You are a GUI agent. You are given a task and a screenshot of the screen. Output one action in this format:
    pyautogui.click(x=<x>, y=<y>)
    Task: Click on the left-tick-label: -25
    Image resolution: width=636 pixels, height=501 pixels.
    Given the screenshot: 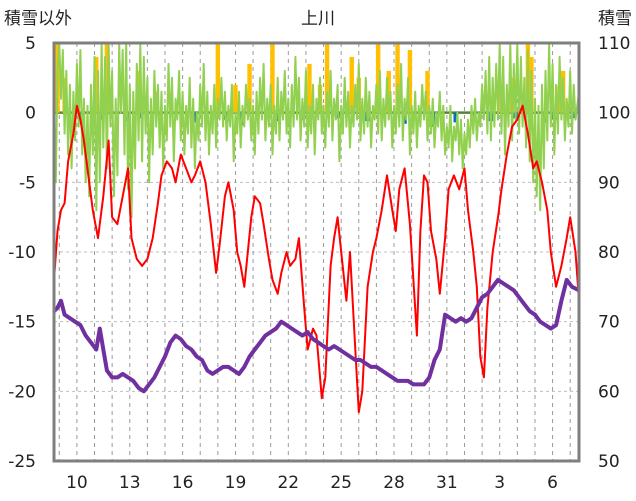 What is the action you would take?
    pyautogui.click(x=22, y=462)
    